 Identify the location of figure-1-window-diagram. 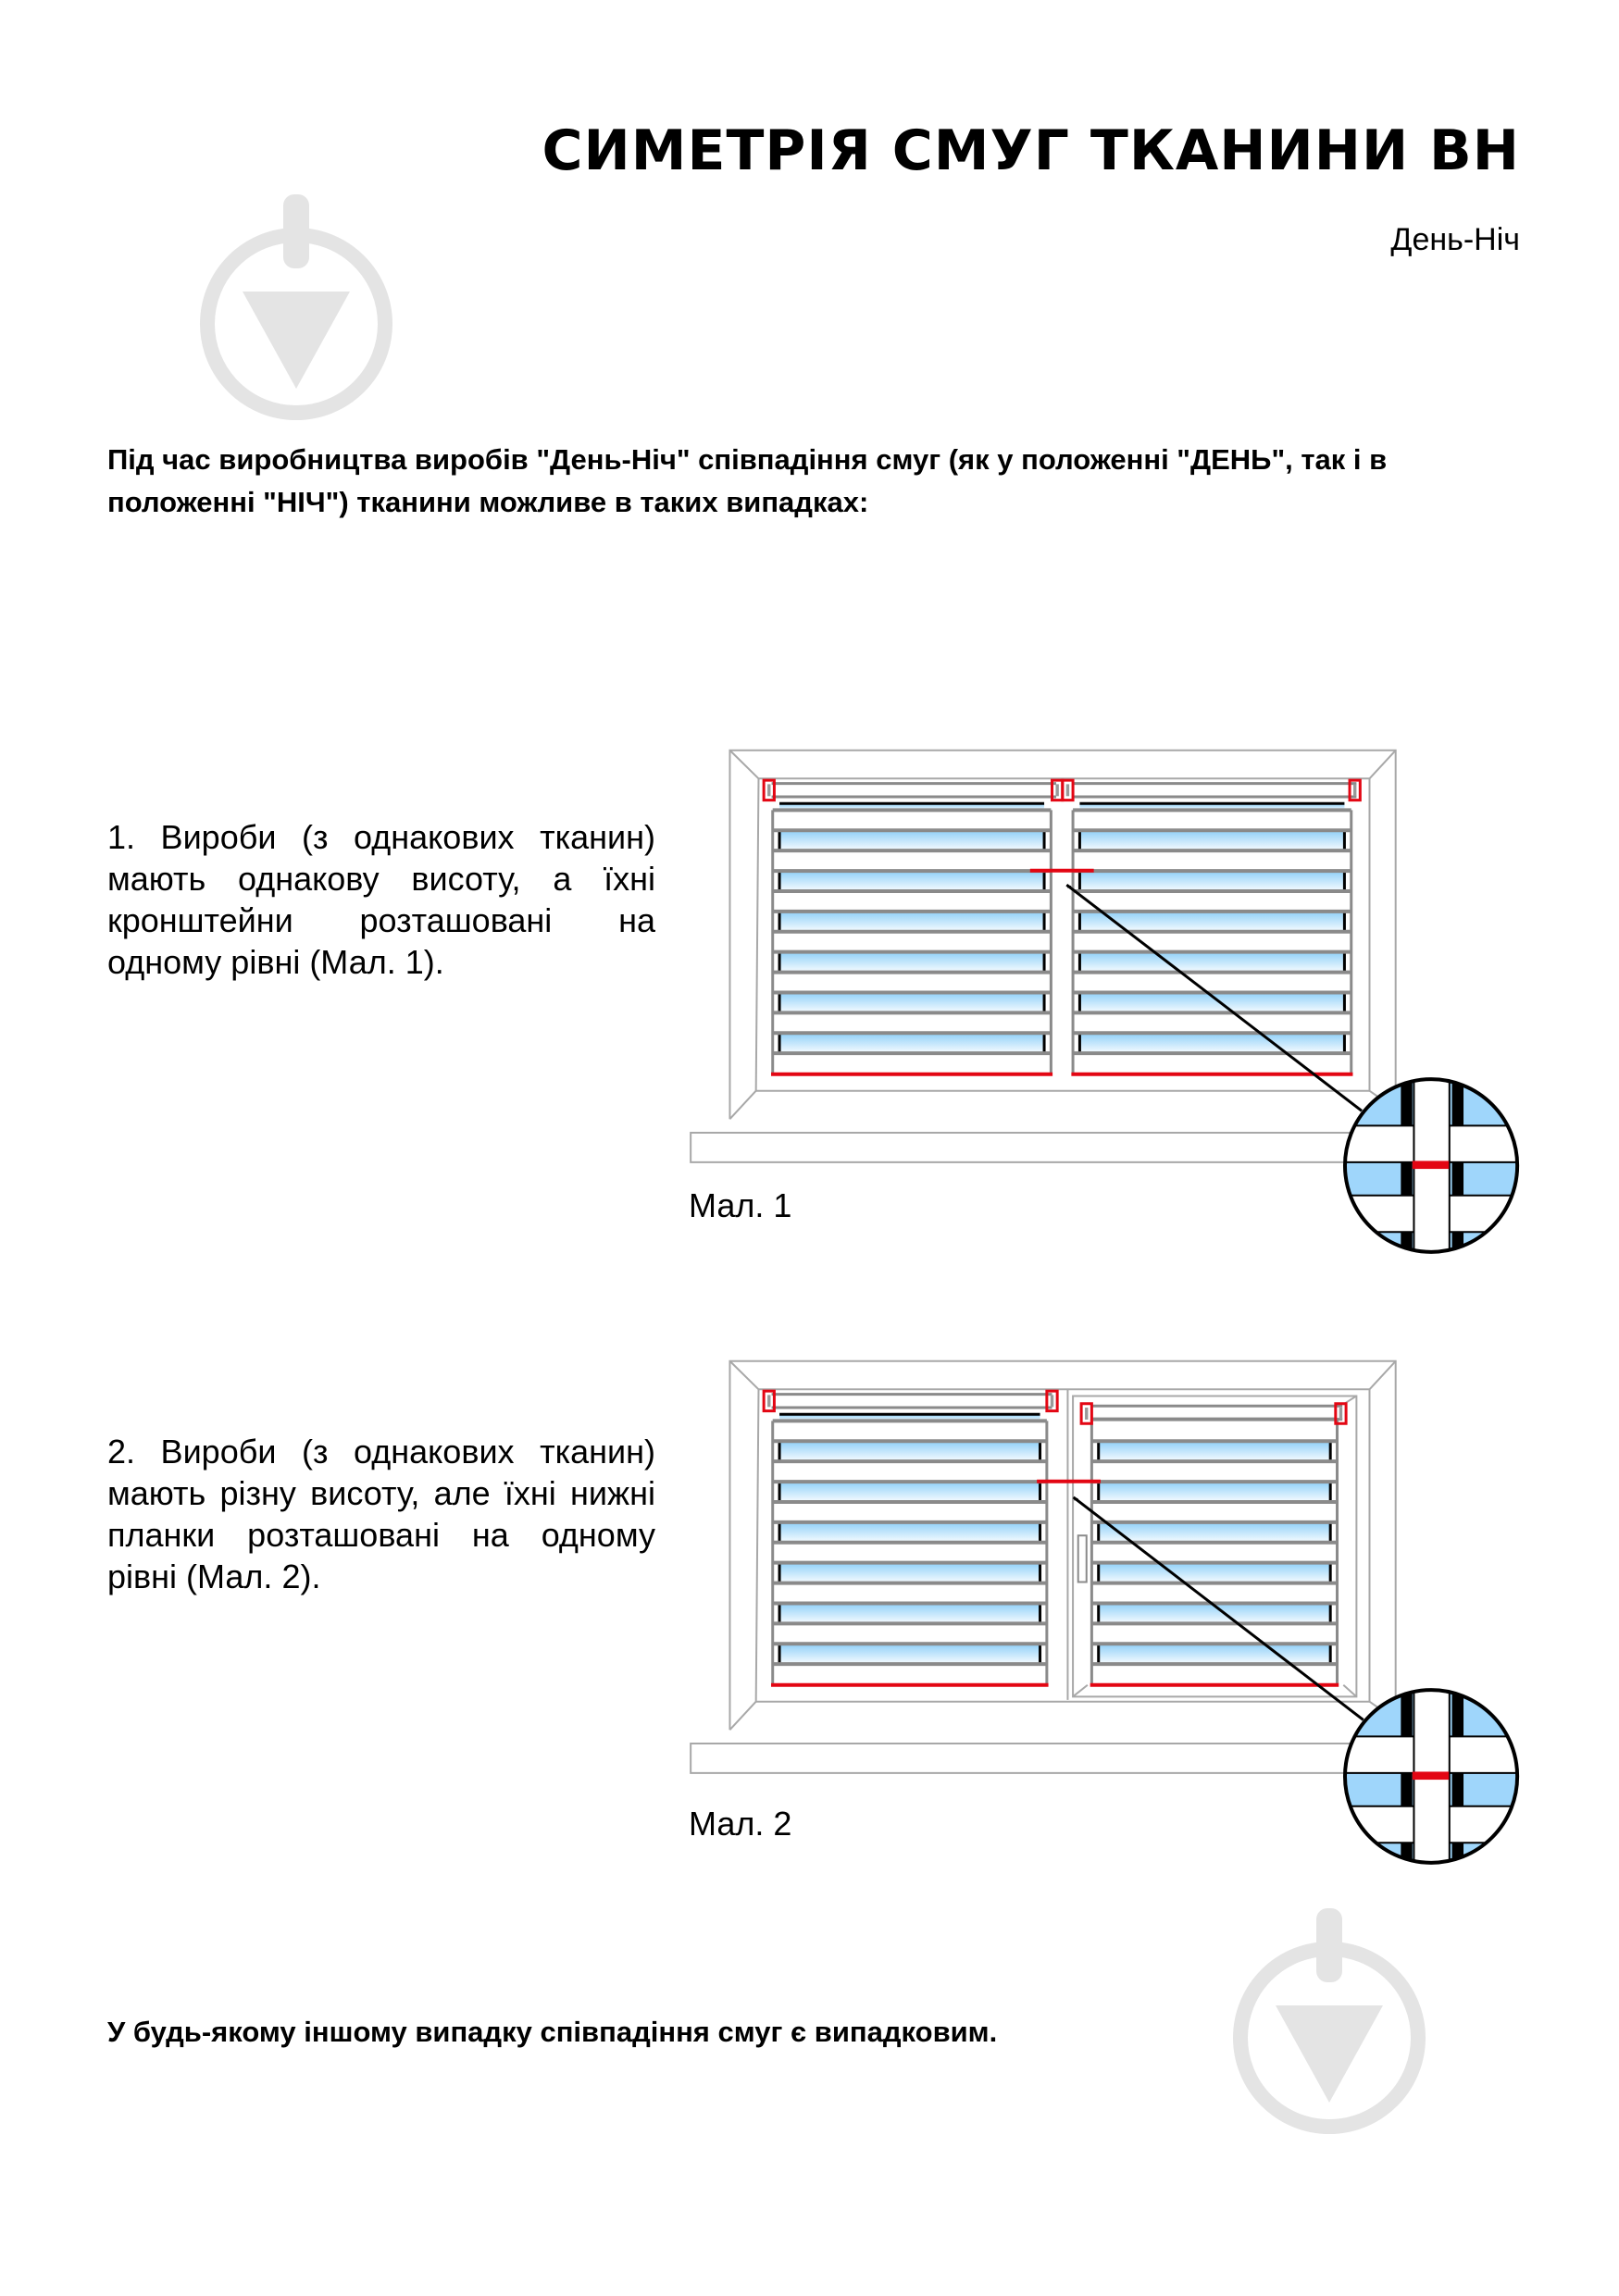
(1130, 1000).